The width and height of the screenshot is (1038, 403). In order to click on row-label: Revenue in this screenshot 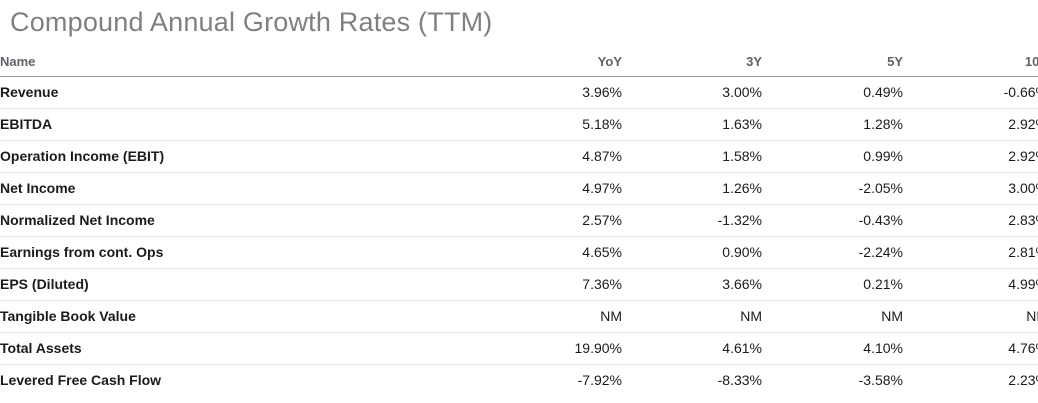, I will do `click(241, 92)`.